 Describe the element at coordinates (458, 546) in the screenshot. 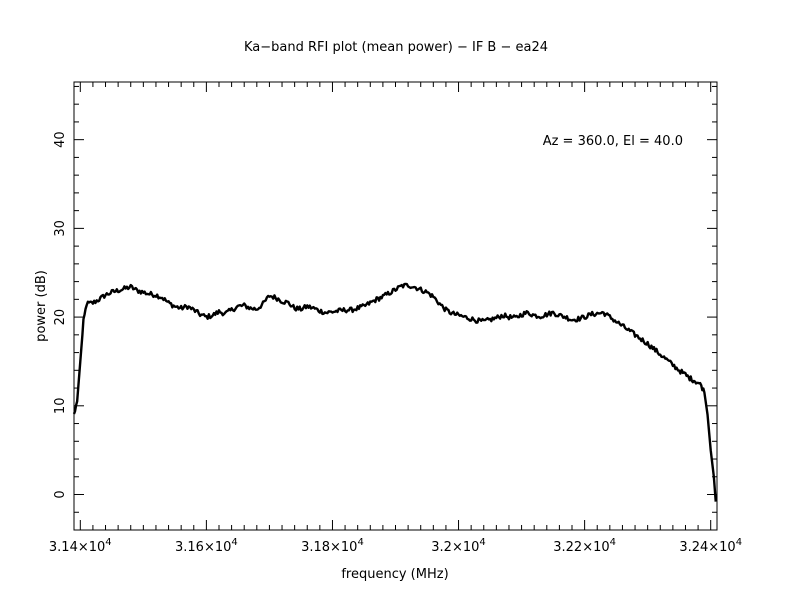

I see `x-tick-label: 3.2×10⁴` at that location.